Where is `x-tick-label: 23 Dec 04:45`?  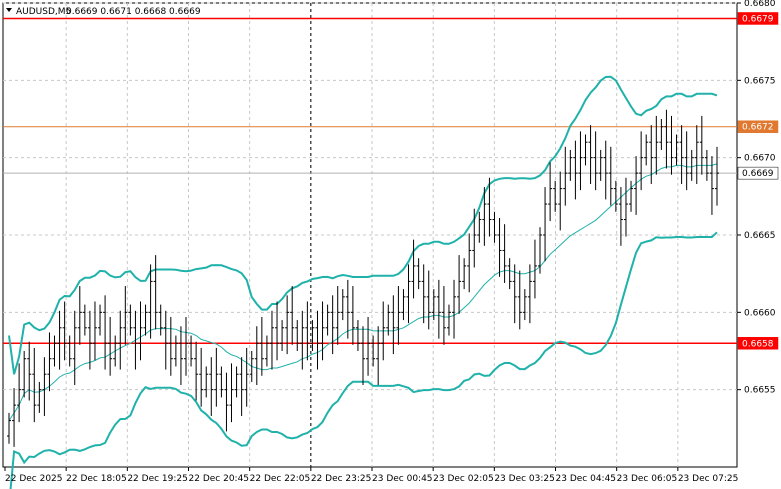
x-tick-label: 23 Dec 04:45 is located at coordinates (586, 479).